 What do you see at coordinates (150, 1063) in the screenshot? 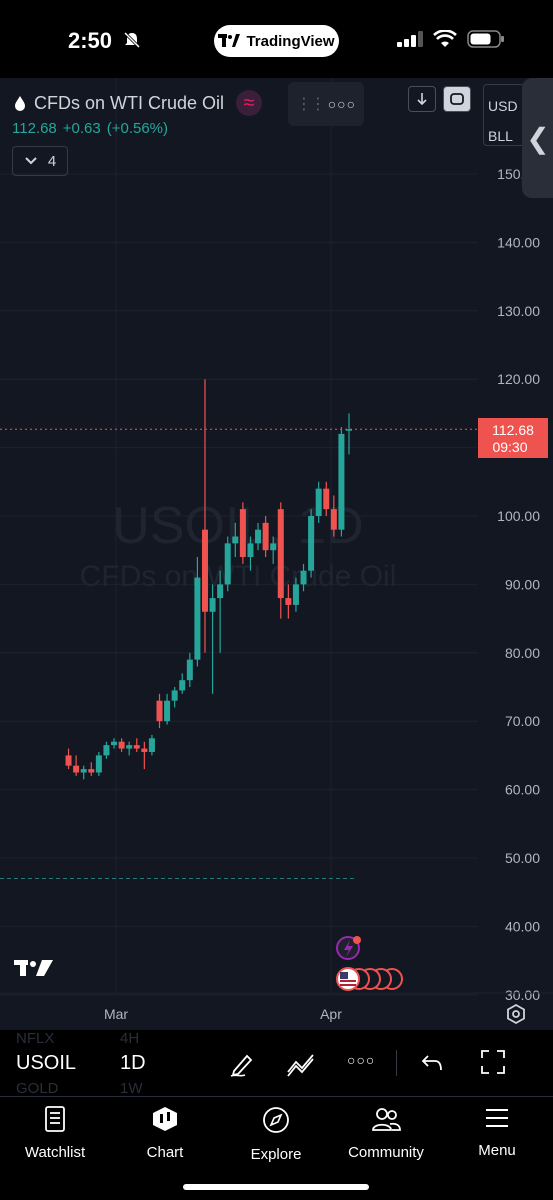
I see `interval-picker: 4H 1D 1W` at bounding box center [150, 1063].